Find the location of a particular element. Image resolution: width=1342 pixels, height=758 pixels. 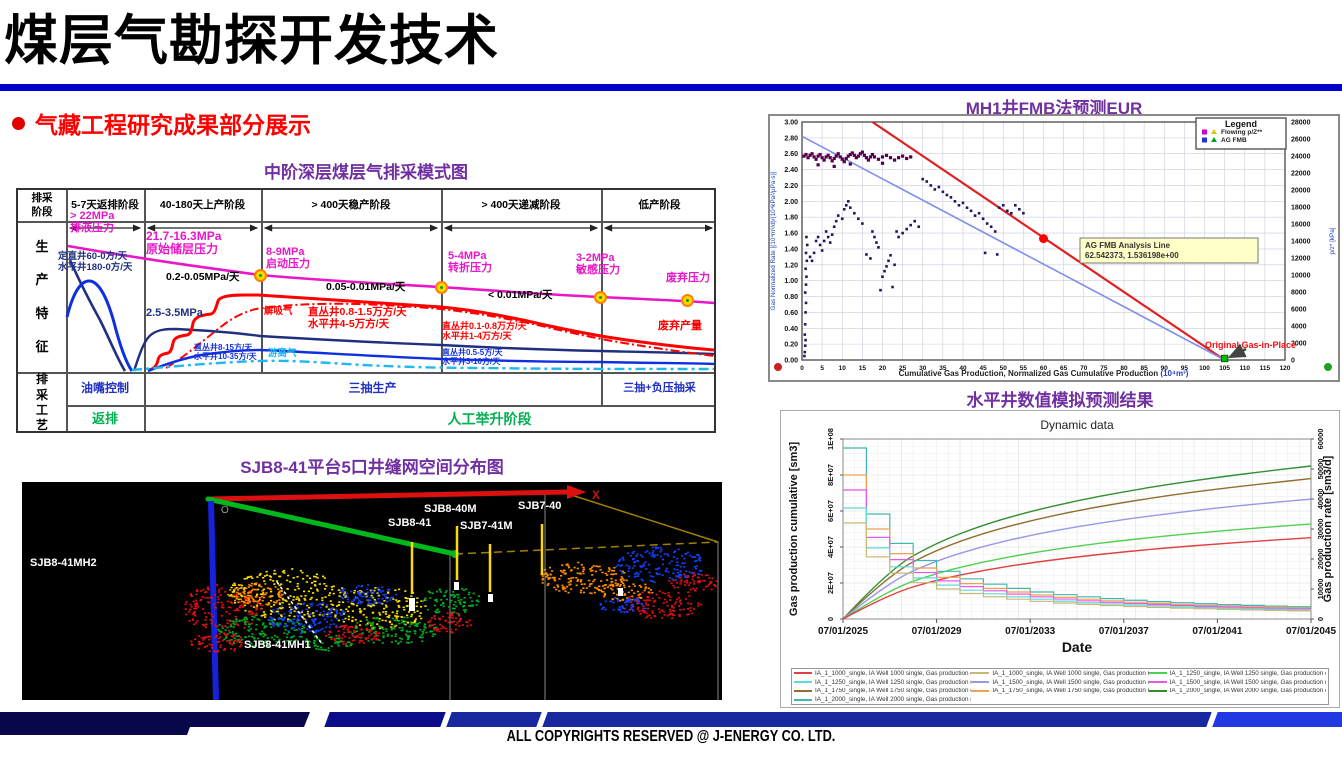

chart-annotation: > 22MPa 排液压力 is located at coordinates (92, 222).